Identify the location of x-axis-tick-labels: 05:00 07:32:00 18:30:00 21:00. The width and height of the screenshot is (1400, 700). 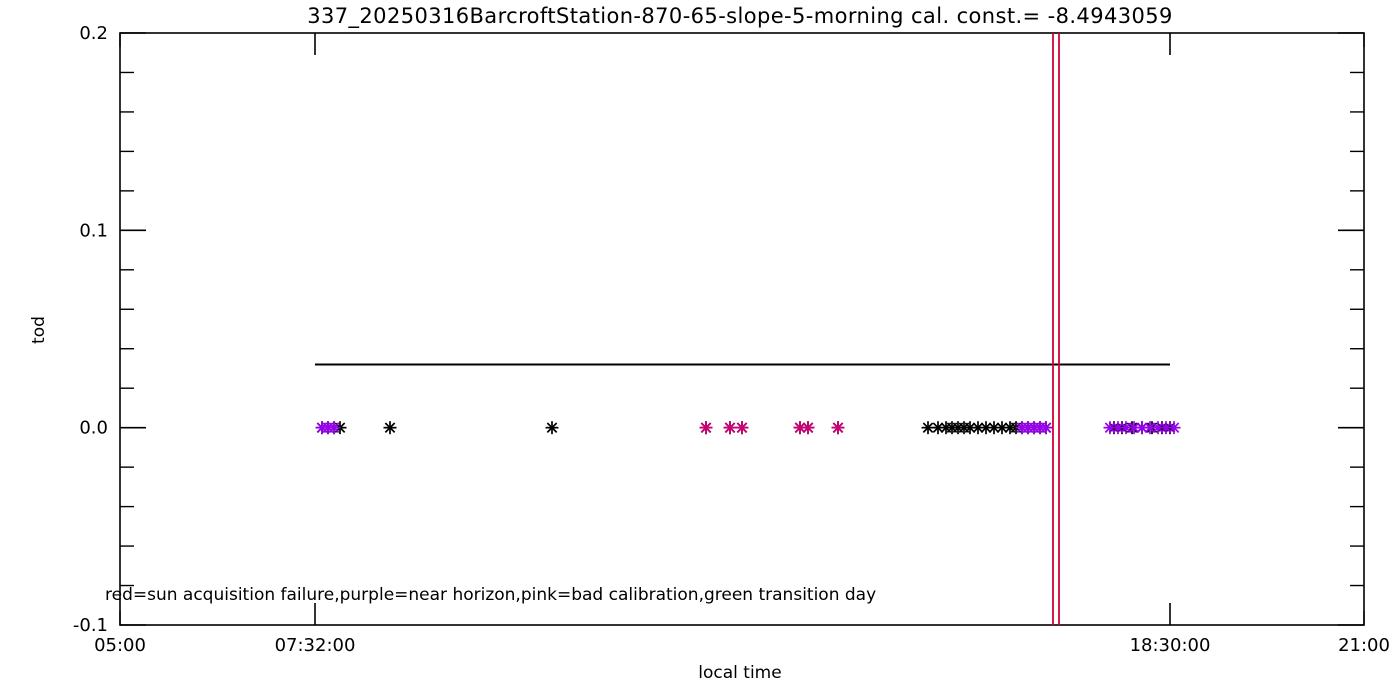
(742, 645).